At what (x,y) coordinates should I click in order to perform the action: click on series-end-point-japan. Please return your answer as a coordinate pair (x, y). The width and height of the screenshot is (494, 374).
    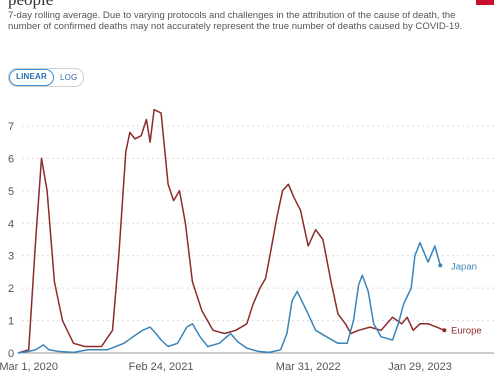
    Looking at the image, I should click on (440, 265).